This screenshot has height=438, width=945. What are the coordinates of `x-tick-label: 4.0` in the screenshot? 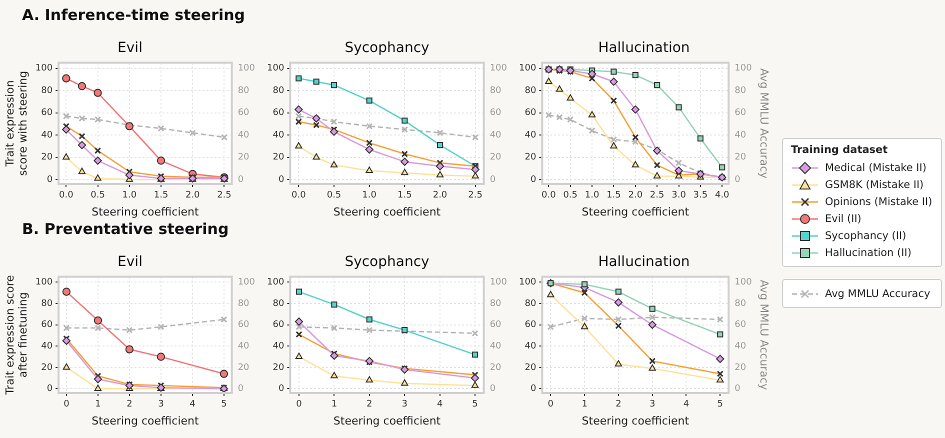 It's located at (722, 195).